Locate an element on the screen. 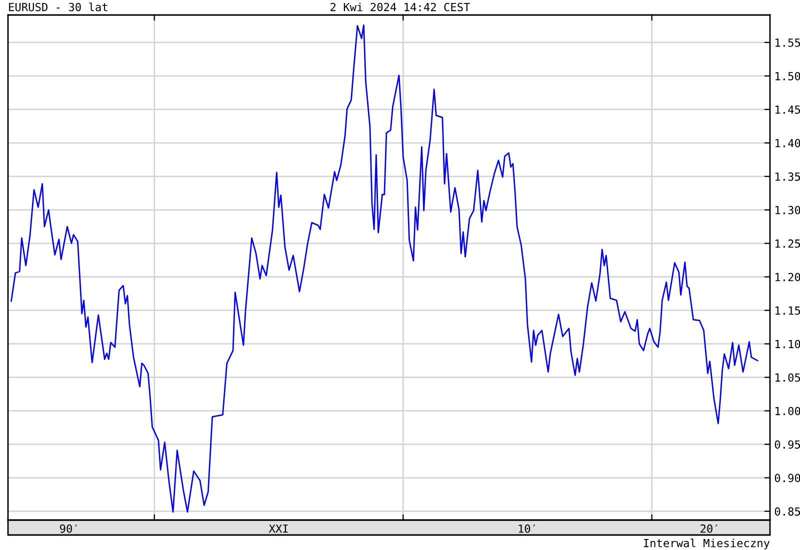 Image resolution: width=800 pixels, height=550 pixels. y-tick-label: 1.50 is located at coordinates (788, 76).